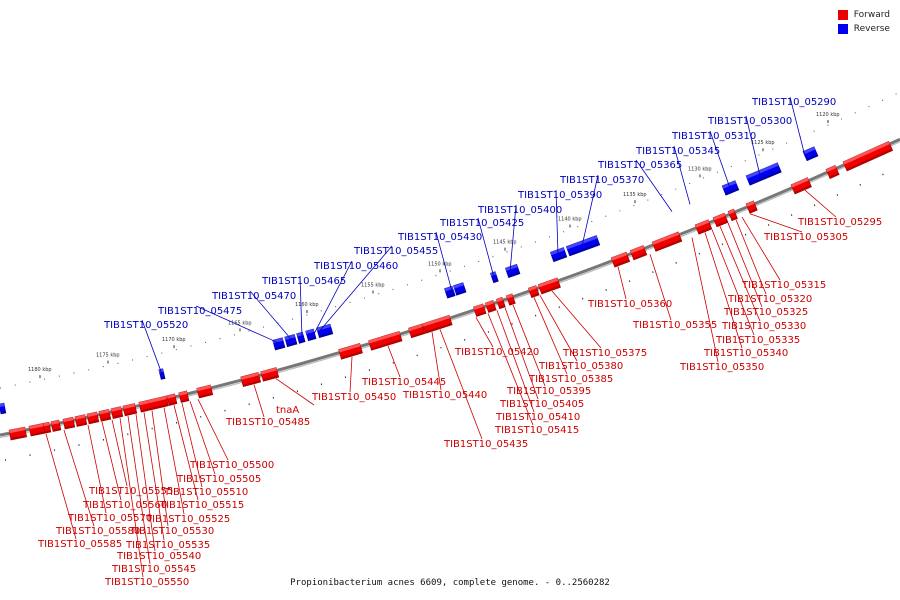 The image size is (900, 600). What do you see at coordinates (279, 348) in the screenshot?
I see `reverse-gene-13-shade` at bounding box center [279, 348].